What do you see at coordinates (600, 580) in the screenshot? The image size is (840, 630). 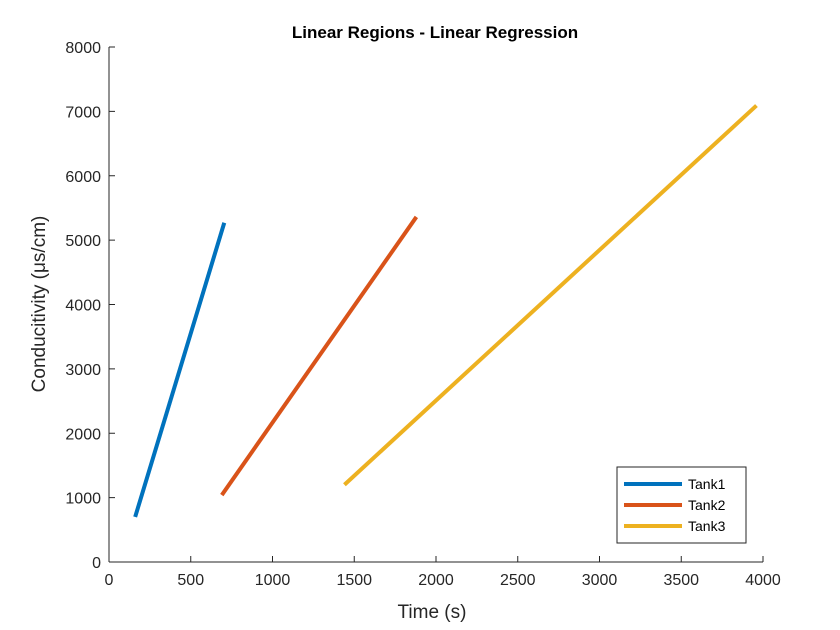 I see `x-tick-label: 3000` at bounding box center [600, 580].